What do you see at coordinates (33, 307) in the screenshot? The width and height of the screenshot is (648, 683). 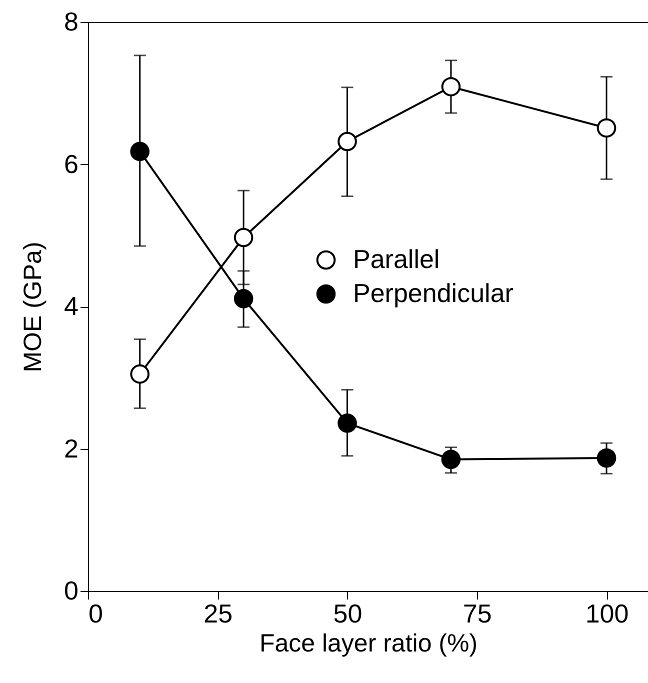 I see `y-axis-title: MOE (GPa)` at bounding box center [33, 307].